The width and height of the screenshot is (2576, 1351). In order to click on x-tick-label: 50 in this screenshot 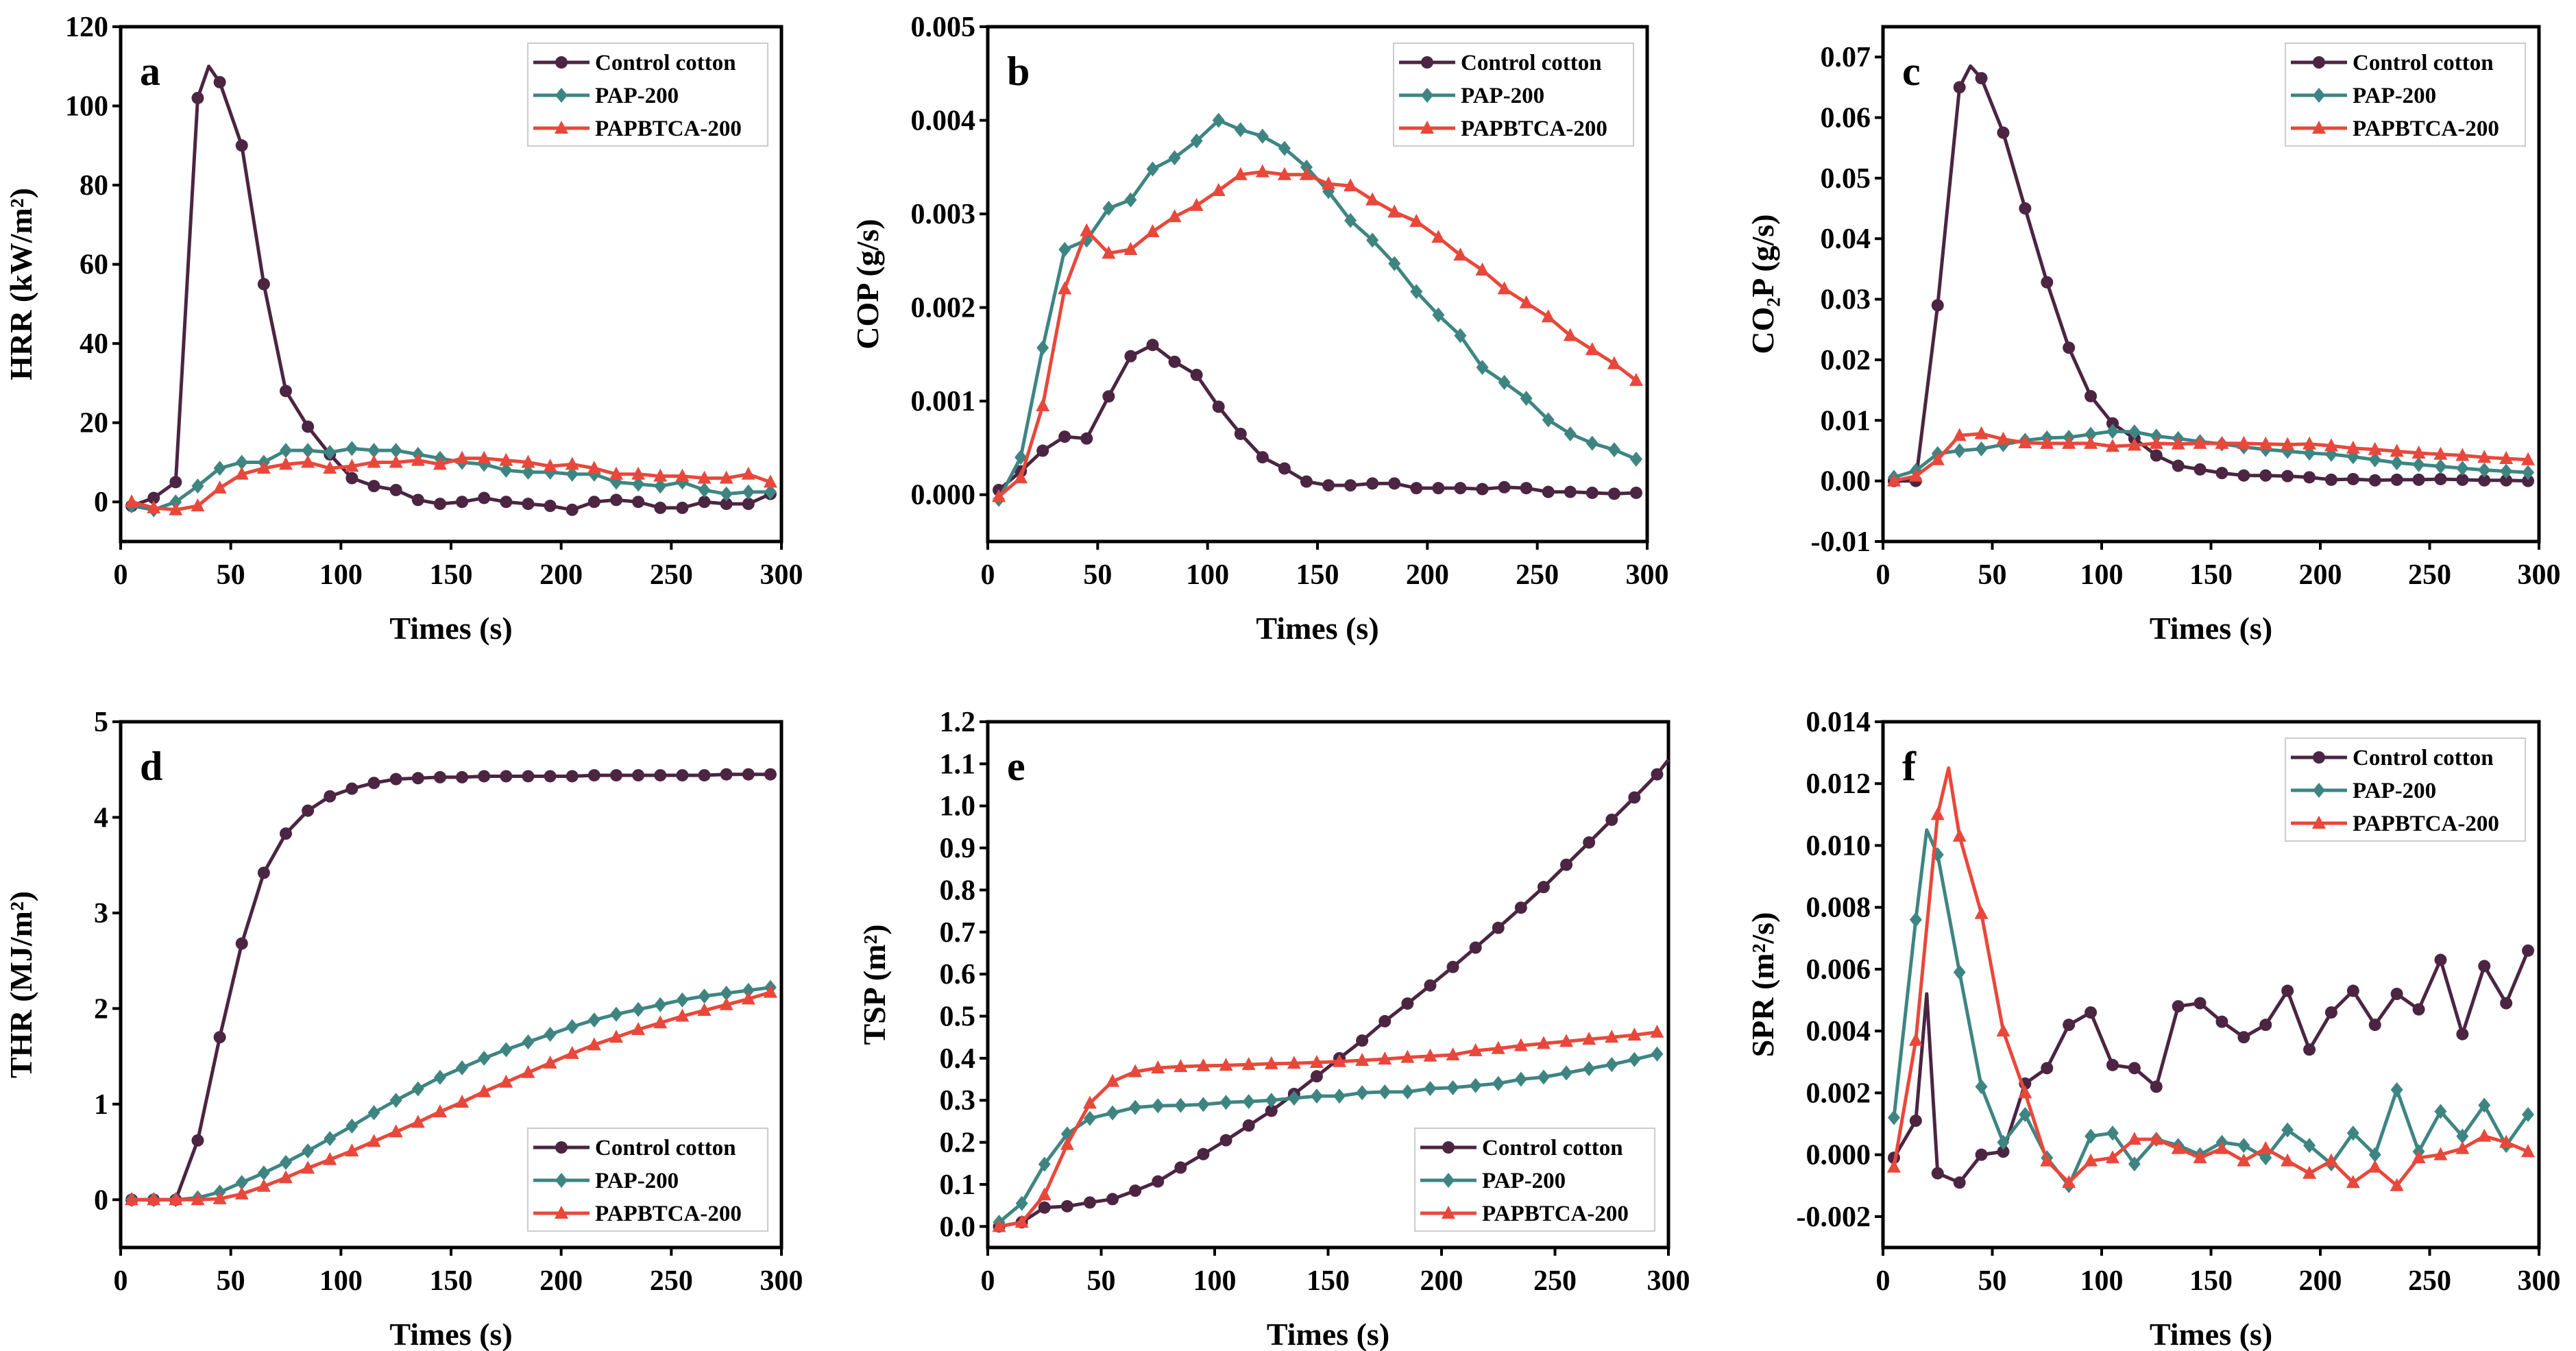, I will do `click(1101, 1281)`.